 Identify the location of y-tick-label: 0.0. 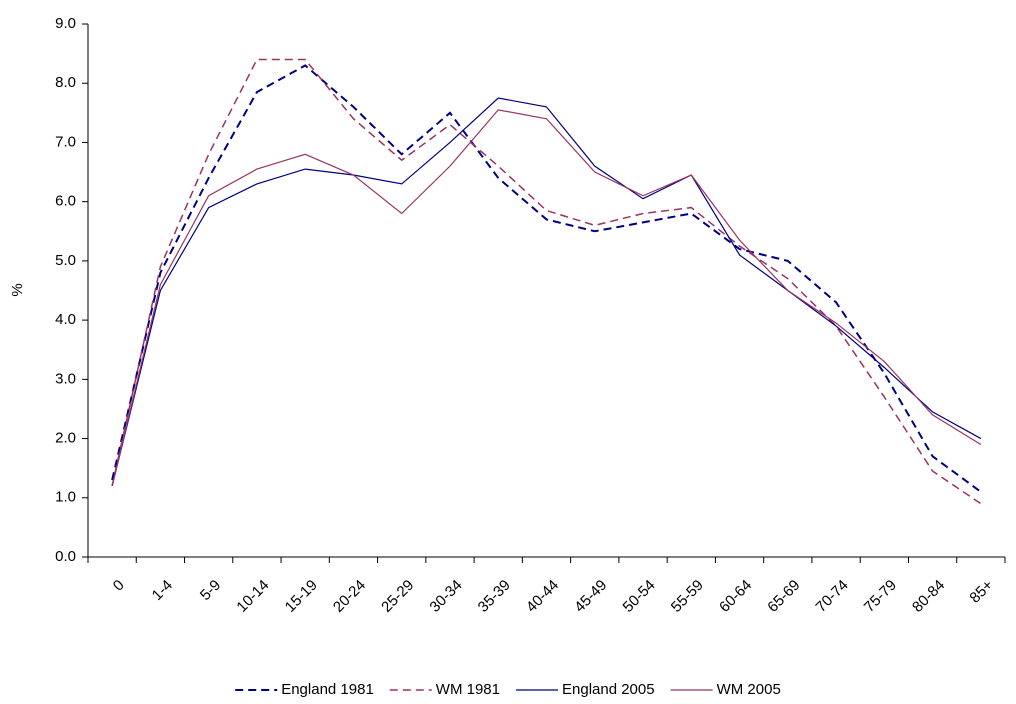
(65, 556).